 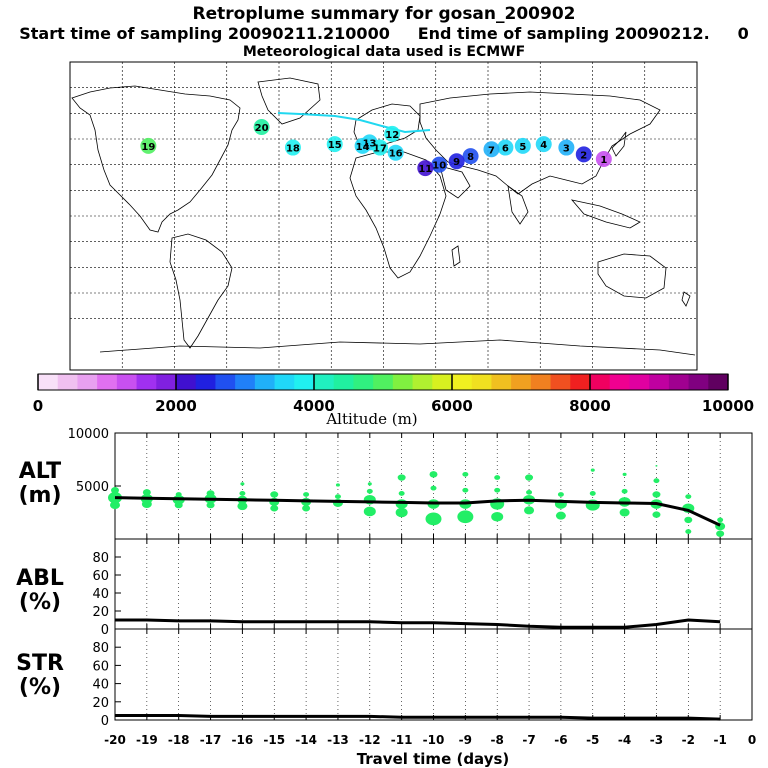 I want to click on x-axis-label: Travel time (days), so click(x=433, y=759).